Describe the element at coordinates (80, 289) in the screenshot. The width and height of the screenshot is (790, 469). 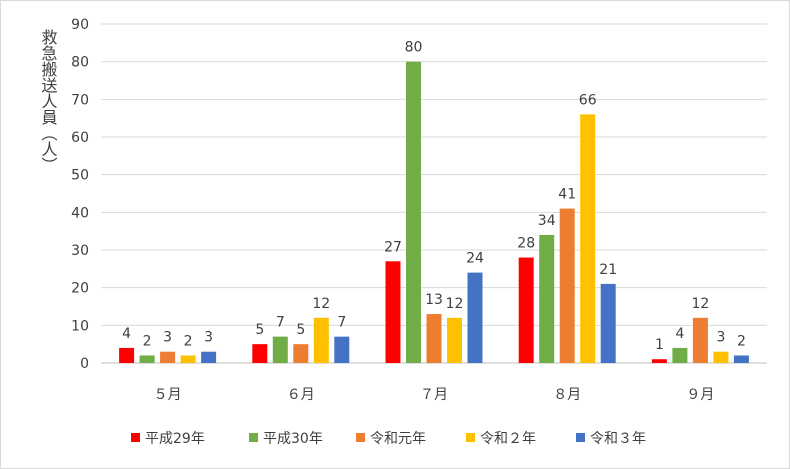
I see `y-tick-label: 20` at that location.